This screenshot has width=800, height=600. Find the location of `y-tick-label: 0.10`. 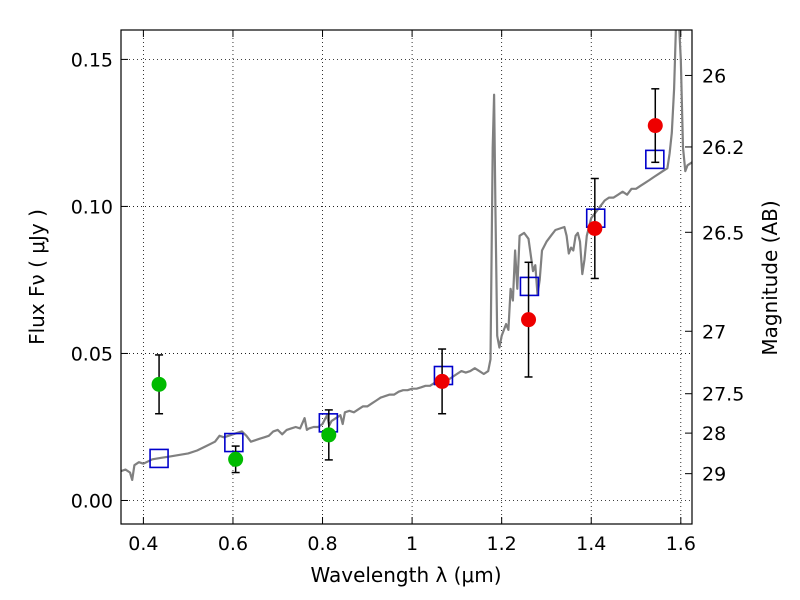

y-tick-label: 0.10 is located at coordinates (92, 207).